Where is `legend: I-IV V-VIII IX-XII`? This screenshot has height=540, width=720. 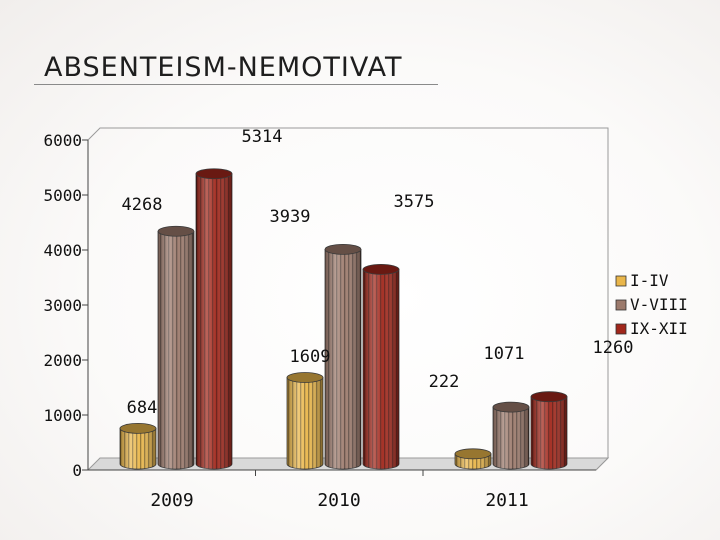
legend: I-IV V-VIII IX-XII is located at coordinates (651, 304).